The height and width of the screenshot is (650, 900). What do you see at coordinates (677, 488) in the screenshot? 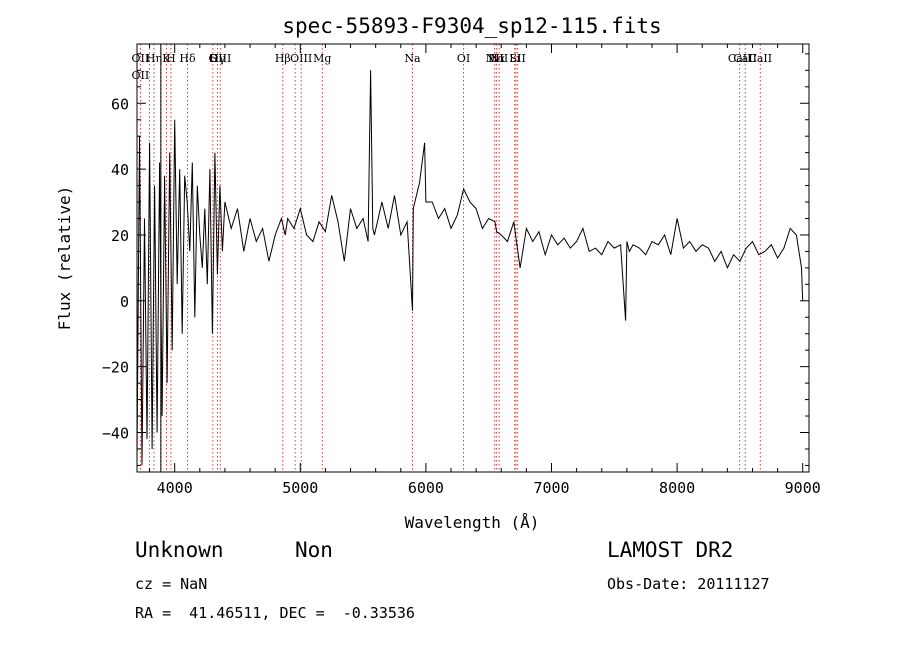
I see `x-tick-label: 8000` at bounding box center [677, 488].